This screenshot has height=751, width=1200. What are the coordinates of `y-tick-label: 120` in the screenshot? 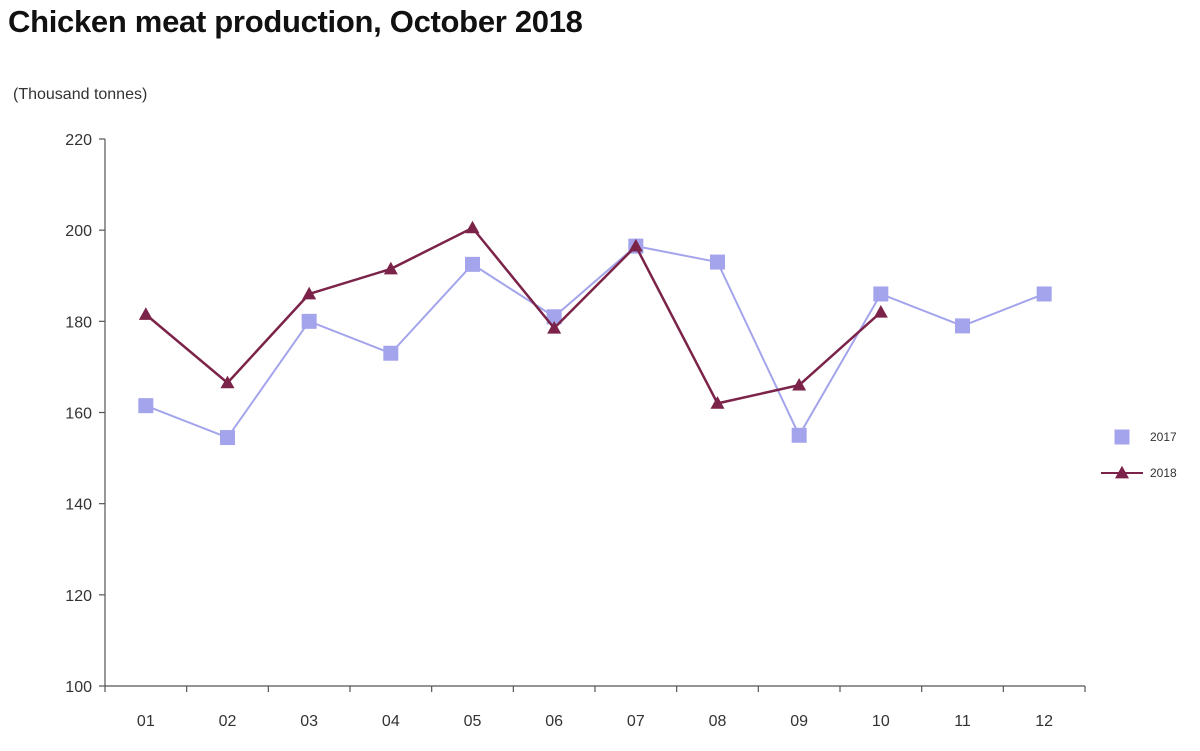 It's located at (78, 596).